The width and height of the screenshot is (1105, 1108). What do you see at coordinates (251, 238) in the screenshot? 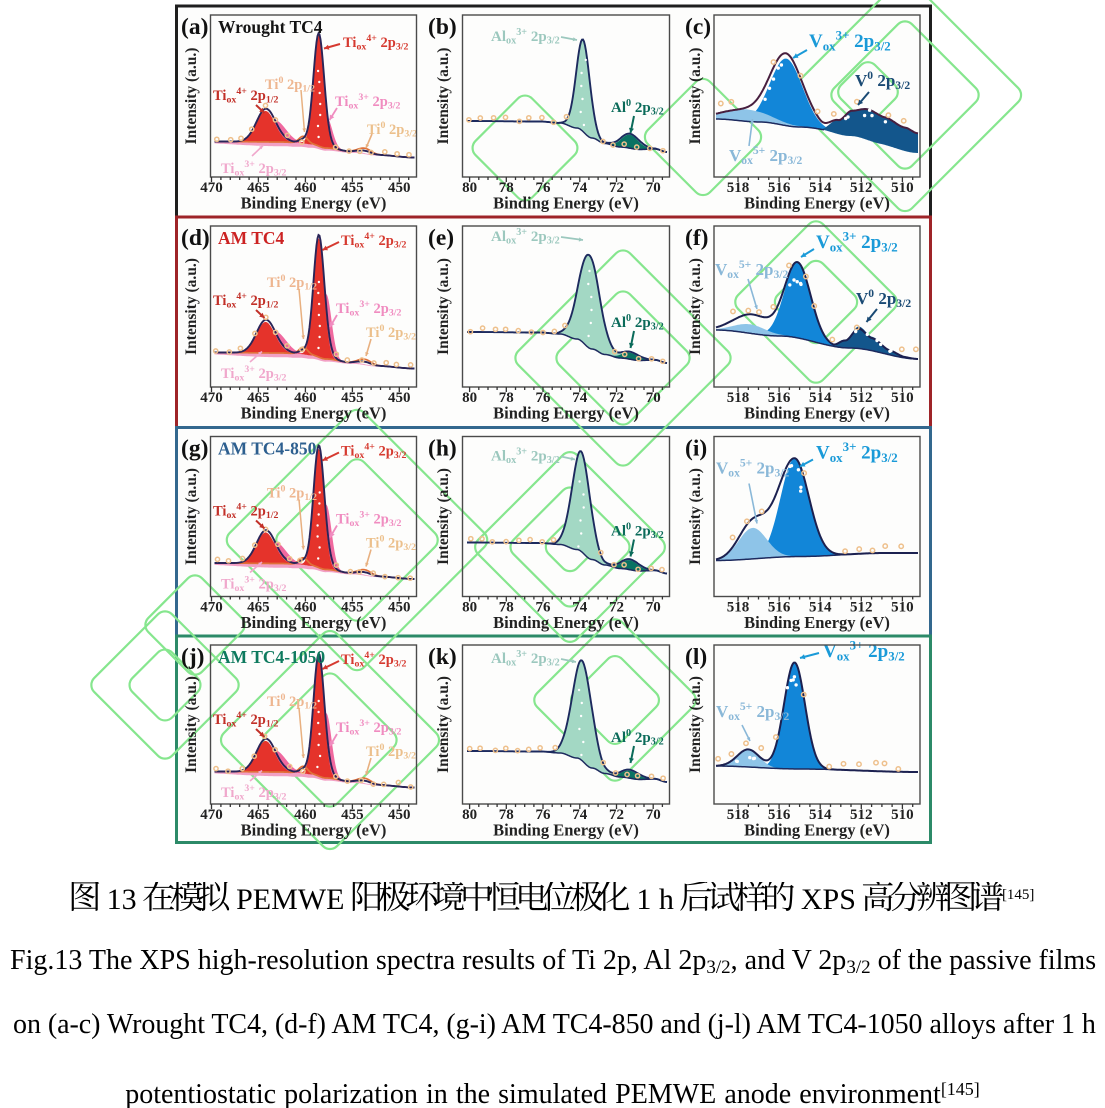
I see `svg-text: AM TC4` at bounding box center [251, 238].